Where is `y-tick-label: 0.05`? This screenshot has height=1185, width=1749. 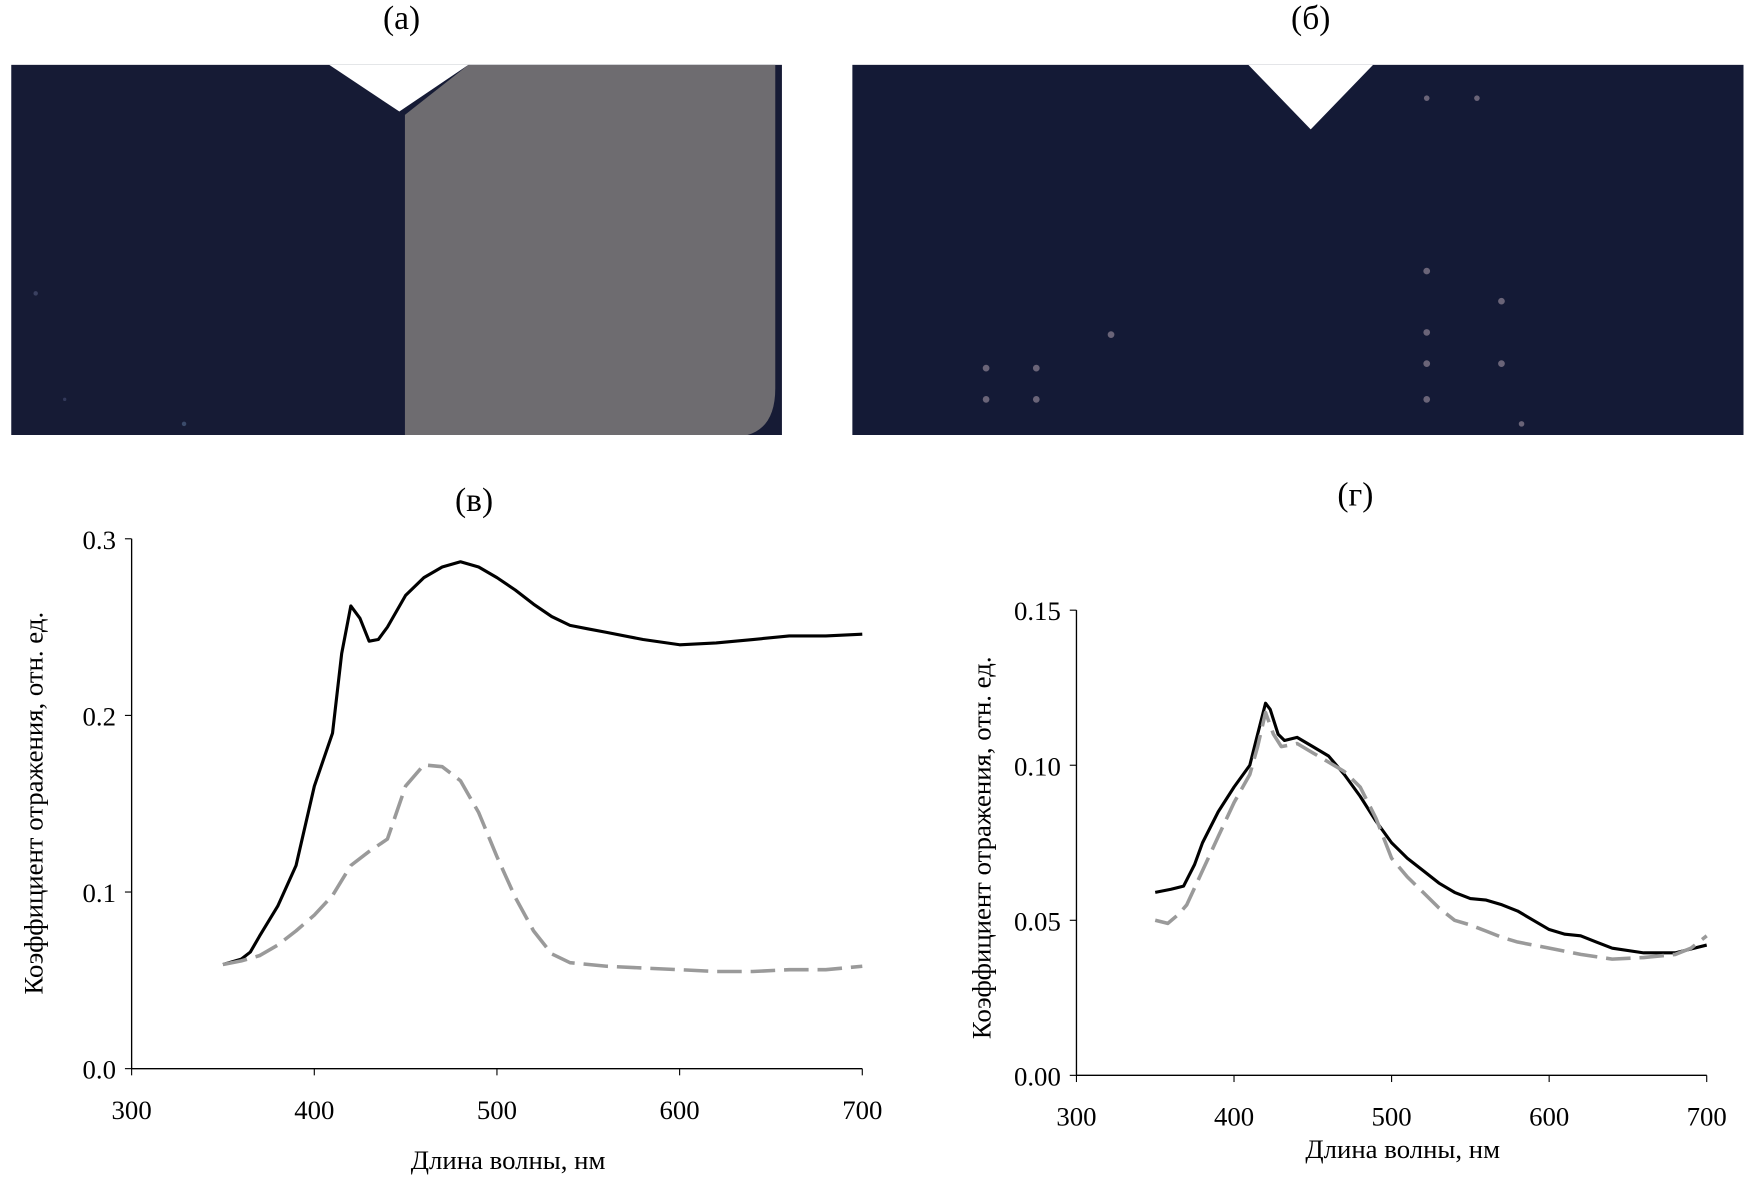 y-tick-label: 0.05 is located at coordinates (1037, 921).